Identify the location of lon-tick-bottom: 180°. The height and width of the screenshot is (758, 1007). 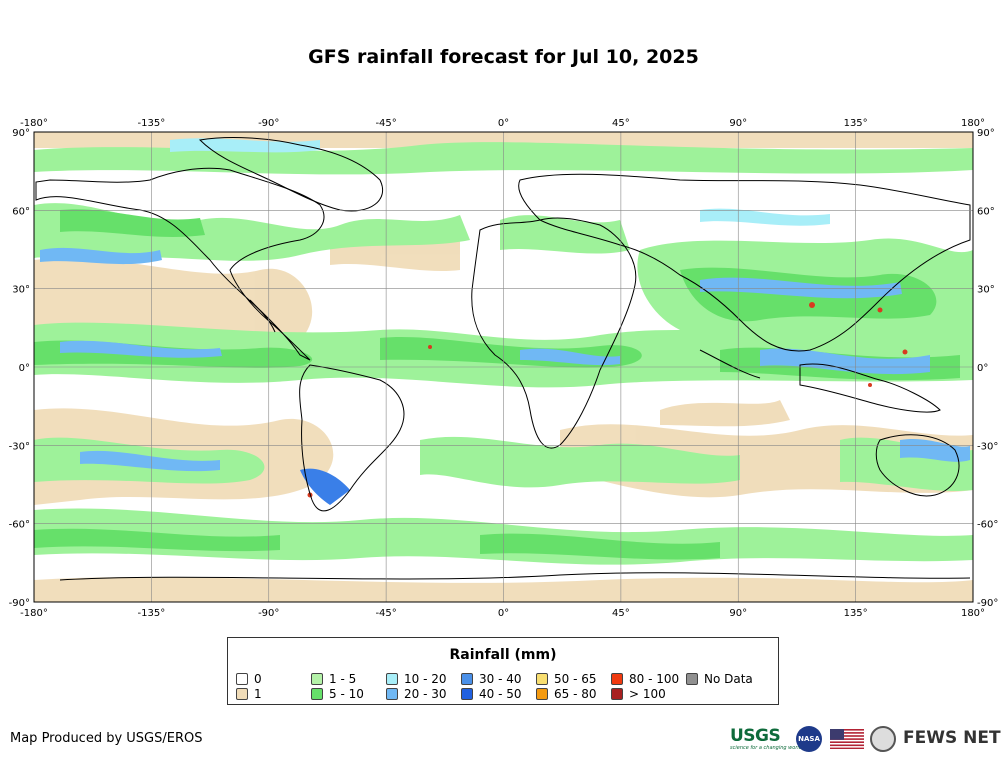
(973, 613).